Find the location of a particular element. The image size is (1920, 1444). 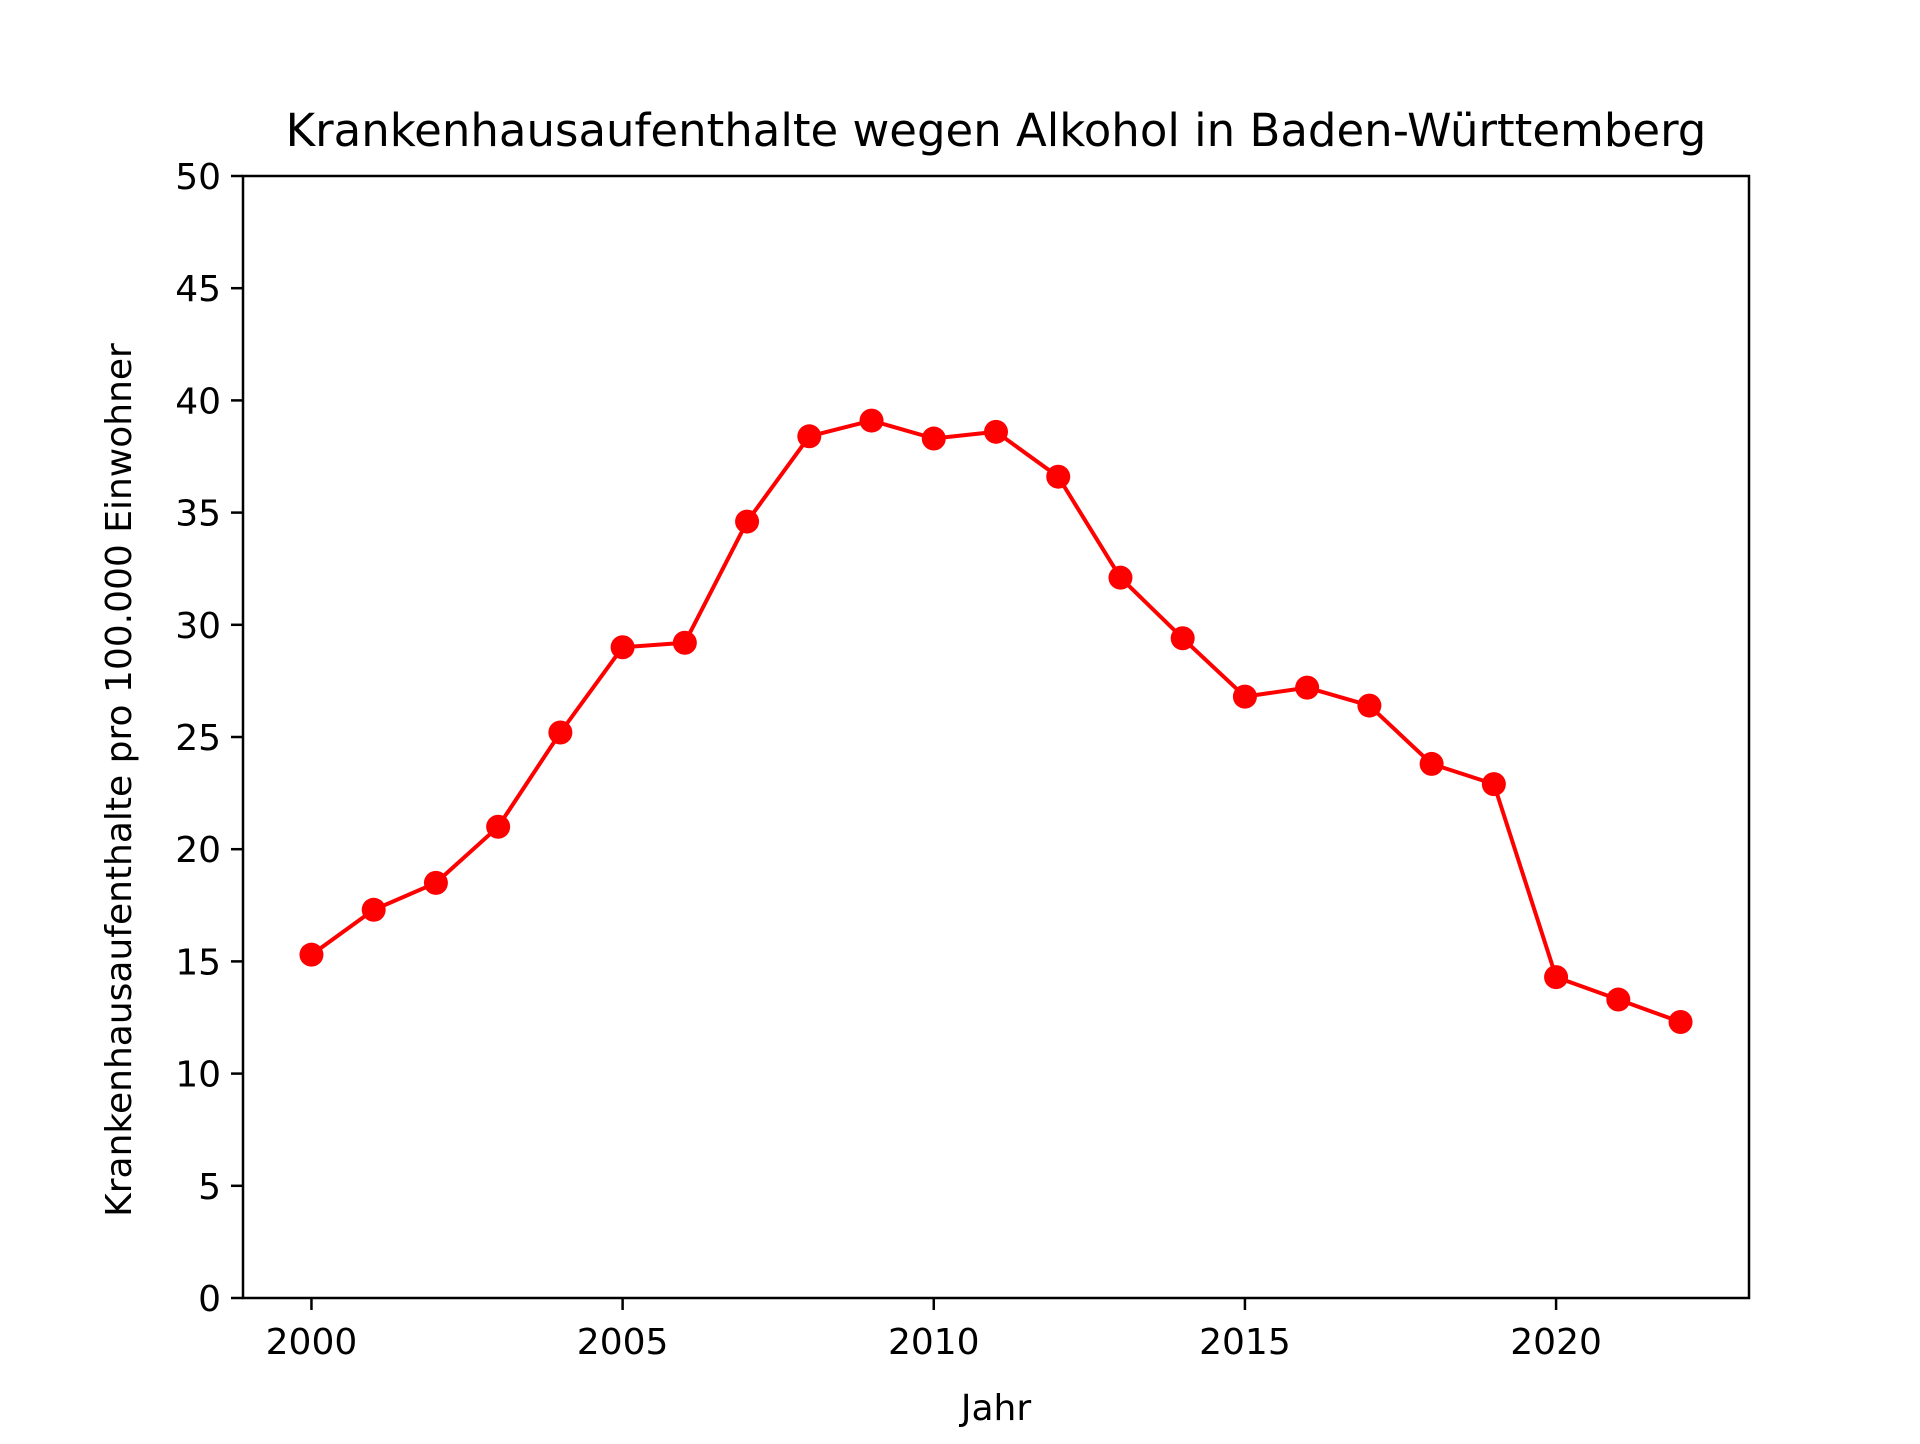

x-tick-label: 2010 is located at coordinates (934, 1342).